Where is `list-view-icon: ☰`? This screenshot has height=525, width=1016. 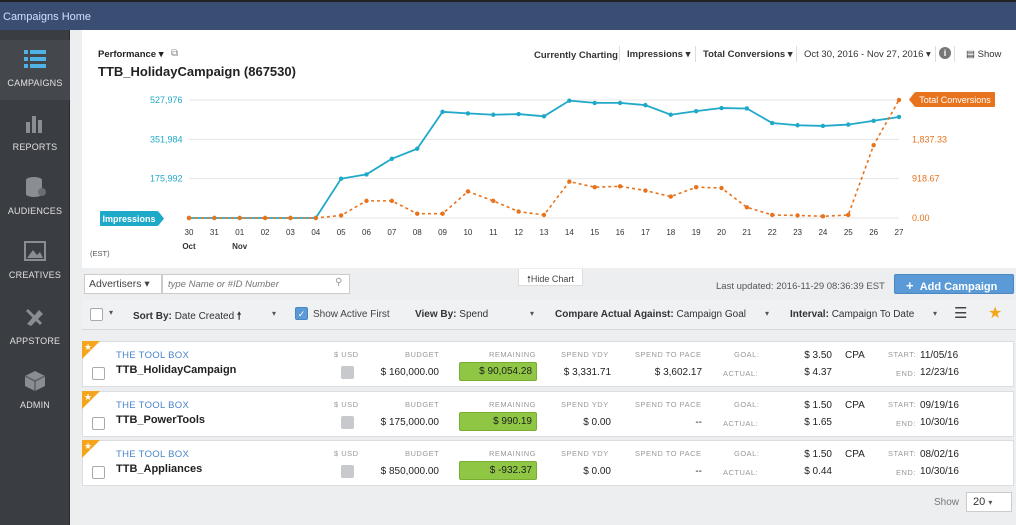
list-view-icon: ☰ is located at coordinates (961, 313).